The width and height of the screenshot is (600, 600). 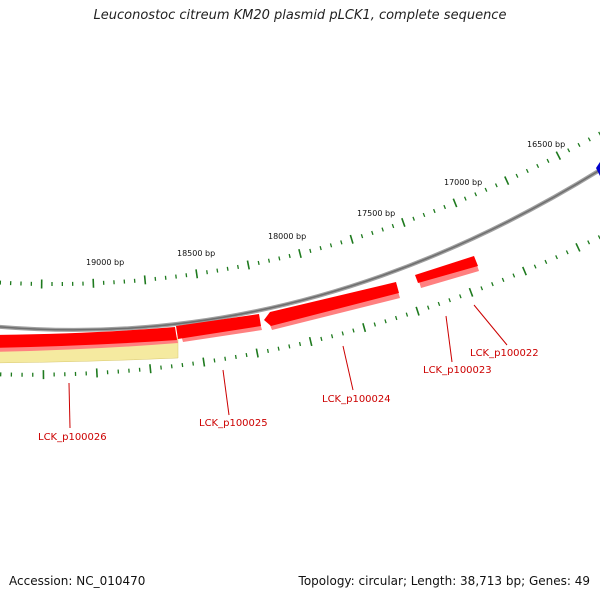 I want to click on tick-label-17000: 17000 bp, so click(x=463, y=182).